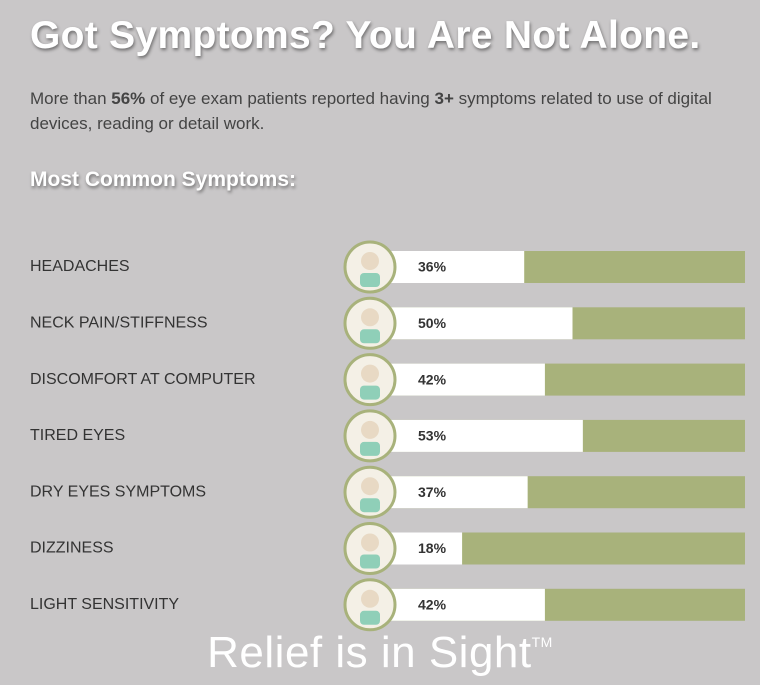 The image size is (760, 685). Describe the element at coordinates (542, 642) in the screenshot. I see `trademark: TM` at that location.